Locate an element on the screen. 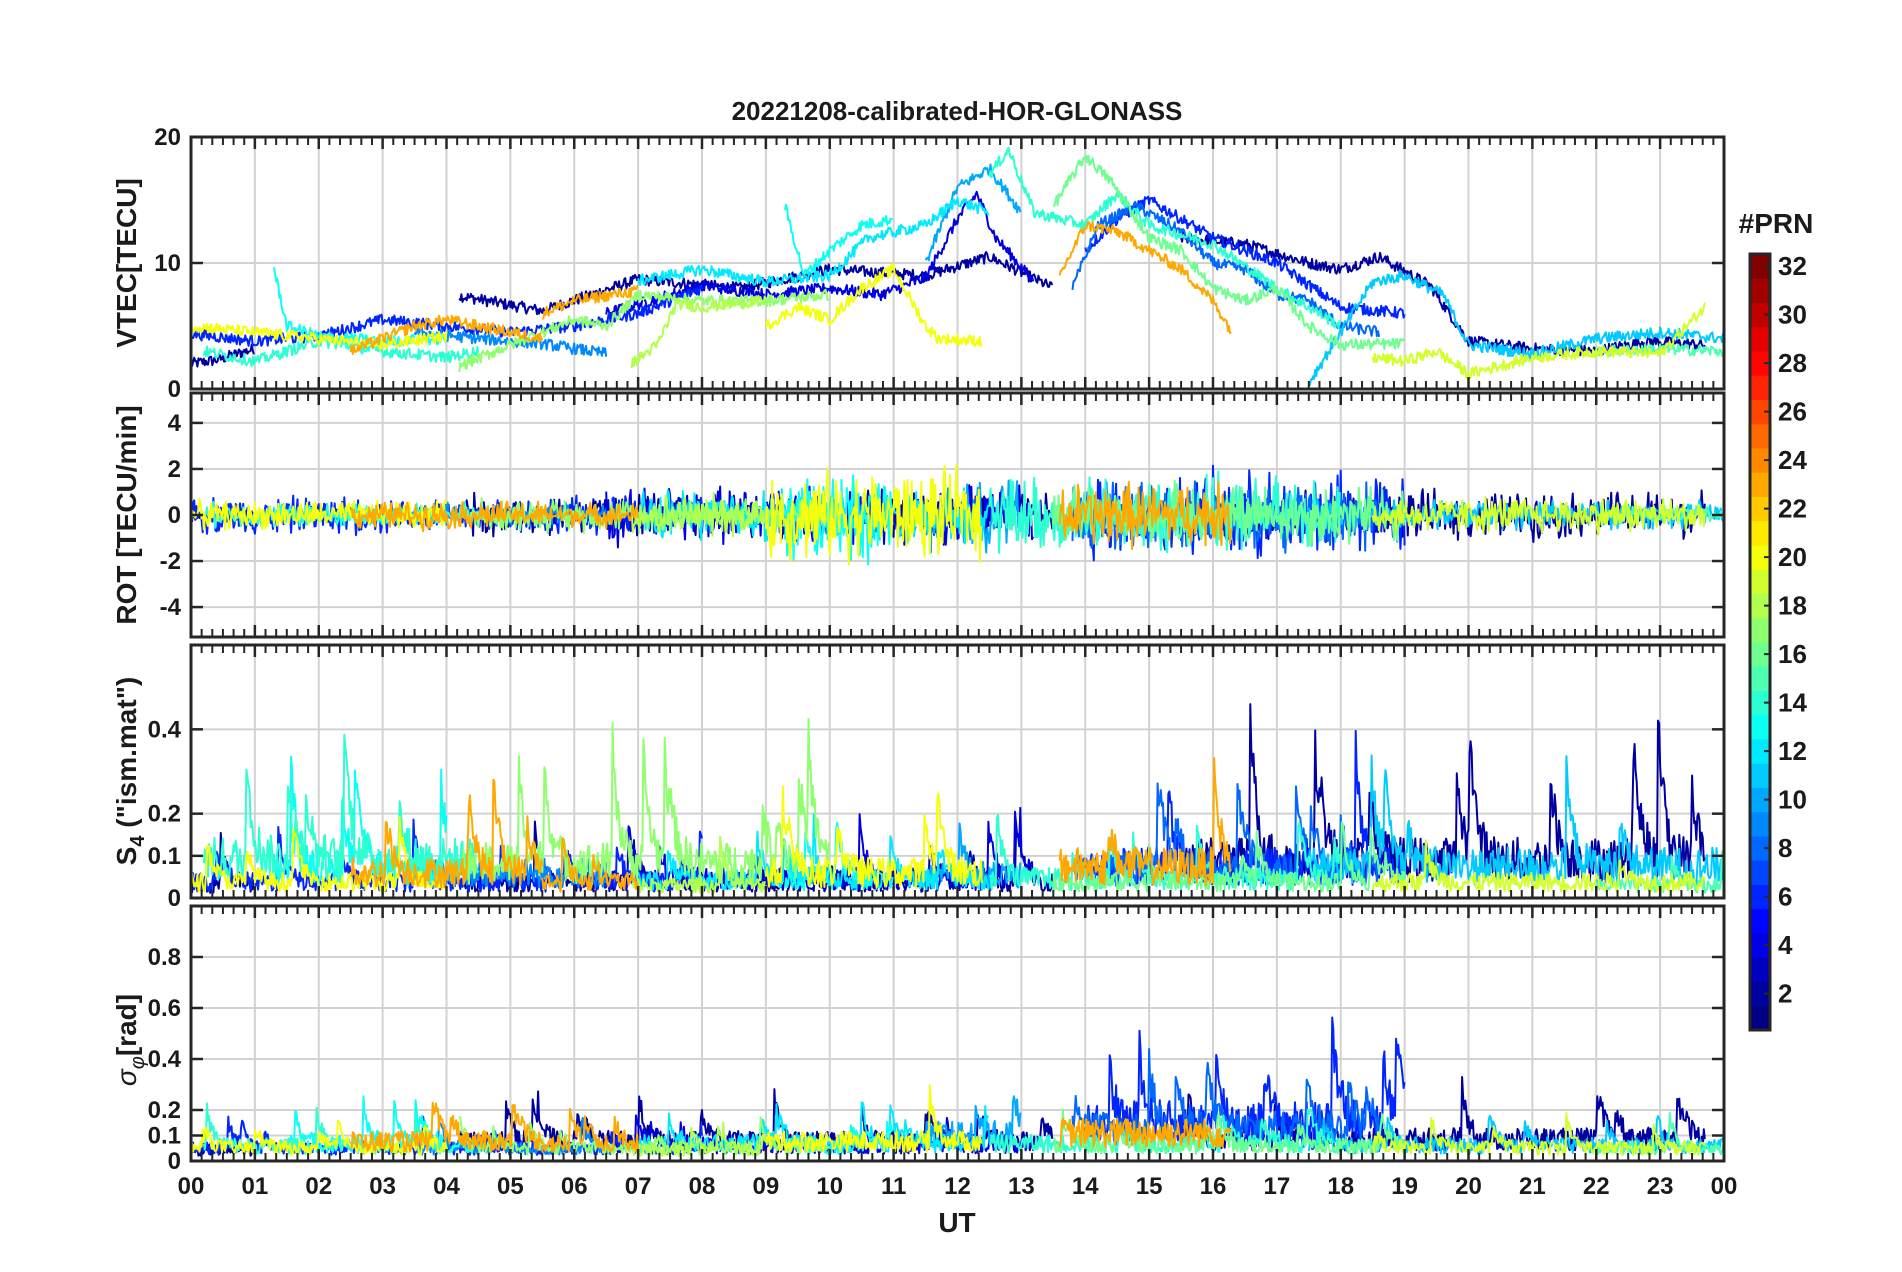  colorbar-tick-label: 16 is located at coordinates (1792, 654).